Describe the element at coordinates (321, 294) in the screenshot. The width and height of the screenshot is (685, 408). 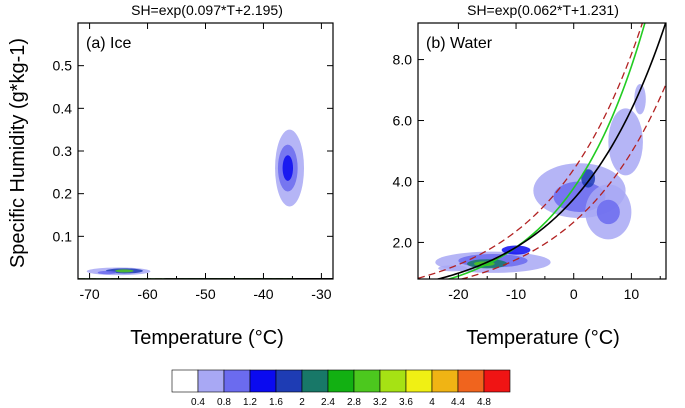
I see `ice-x-tick-label: -30` at that location.